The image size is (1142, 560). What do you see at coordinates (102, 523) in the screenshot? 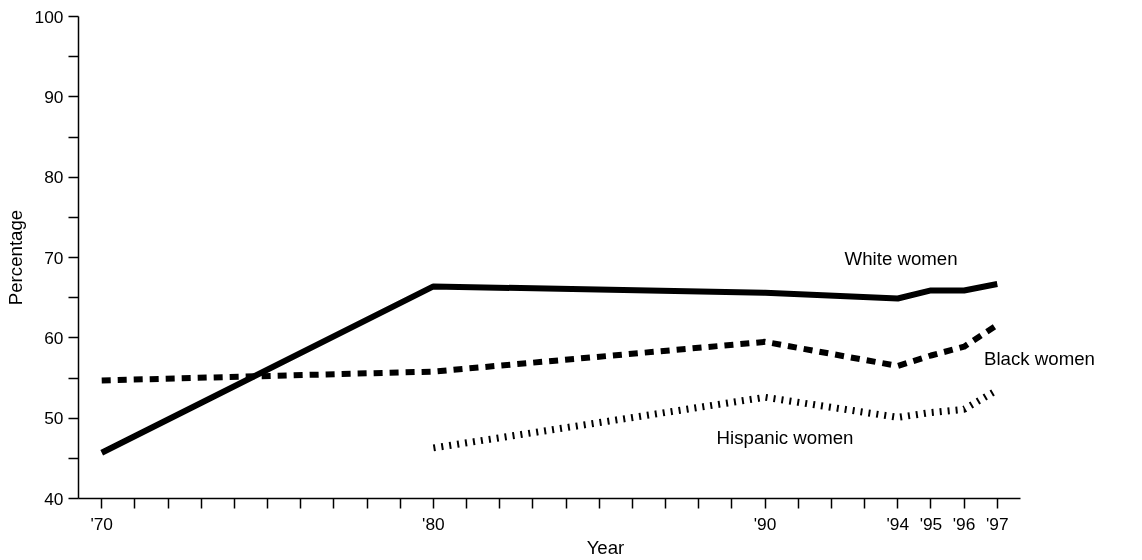
I see `x-tick-label: '70` at bounding box center [102, 523].